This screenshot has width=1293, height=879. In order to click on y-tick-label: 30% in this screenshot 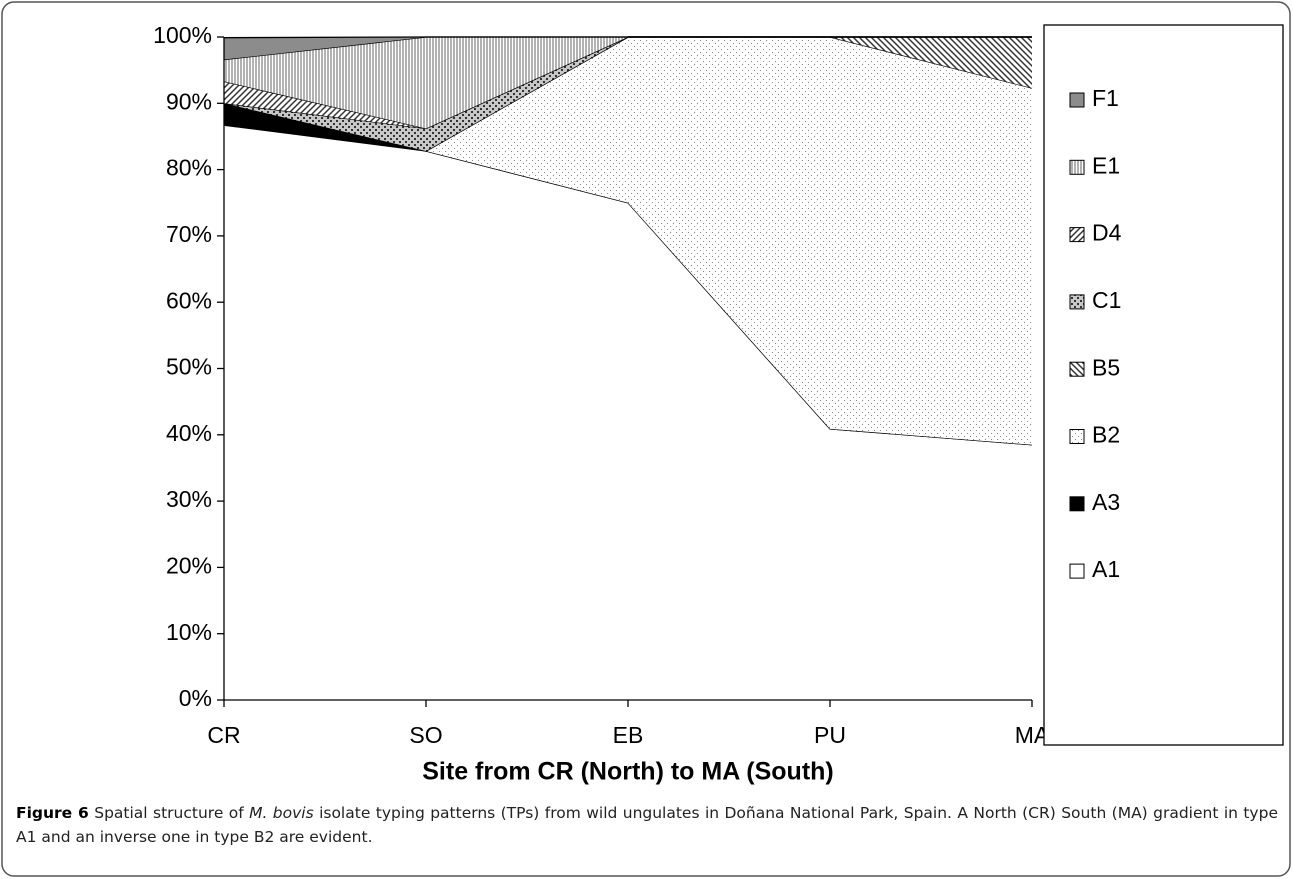, I will do `click(189, 499)`.